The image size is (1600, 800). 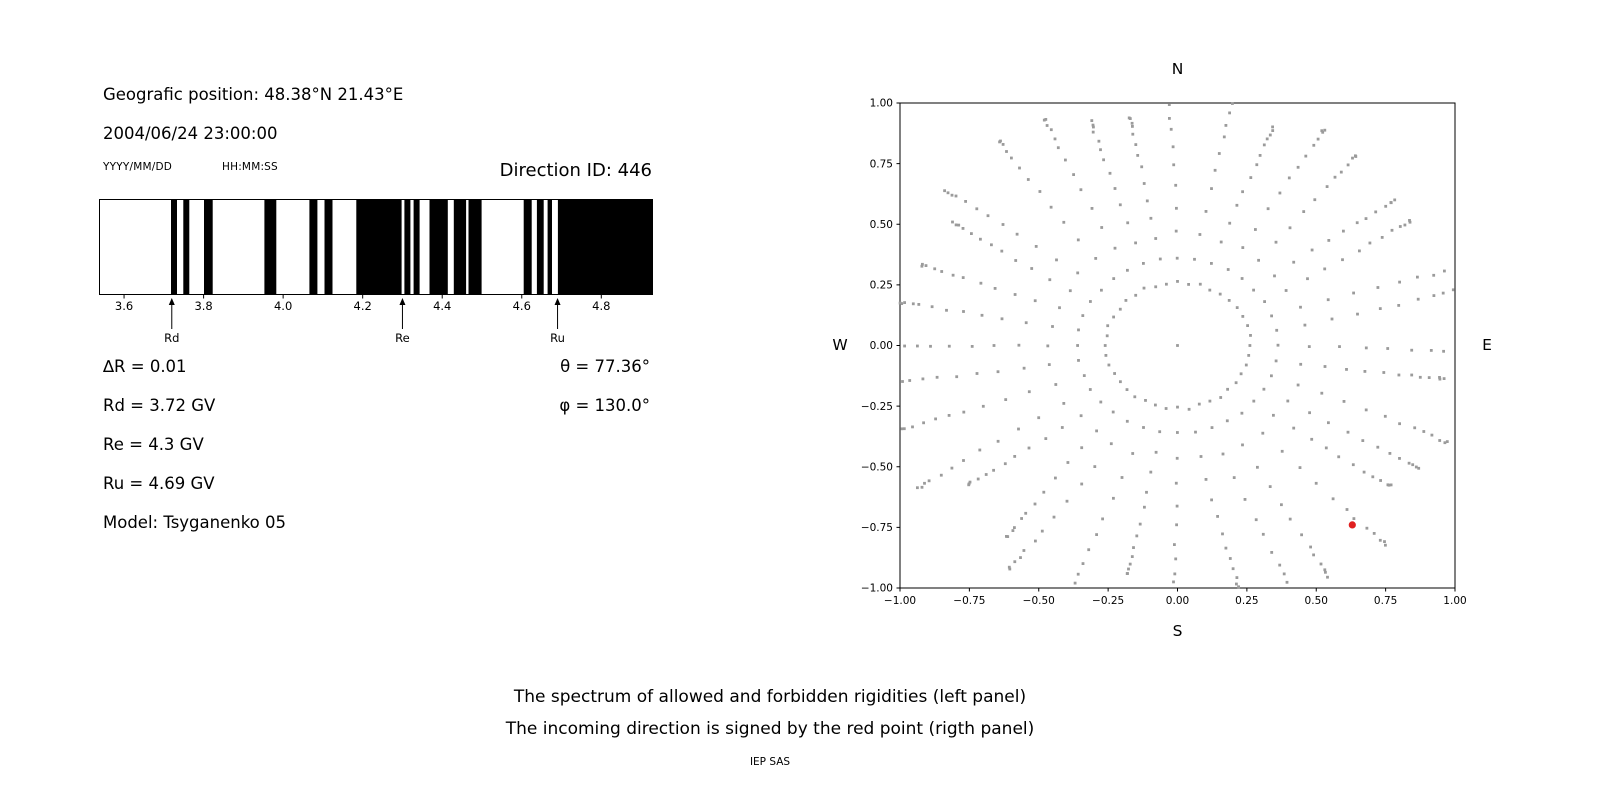 What do you see at coordinates (1385, 601) in the screenshot?
I see `x-tick-label: 0.75` at bounding box center [1385, 601].